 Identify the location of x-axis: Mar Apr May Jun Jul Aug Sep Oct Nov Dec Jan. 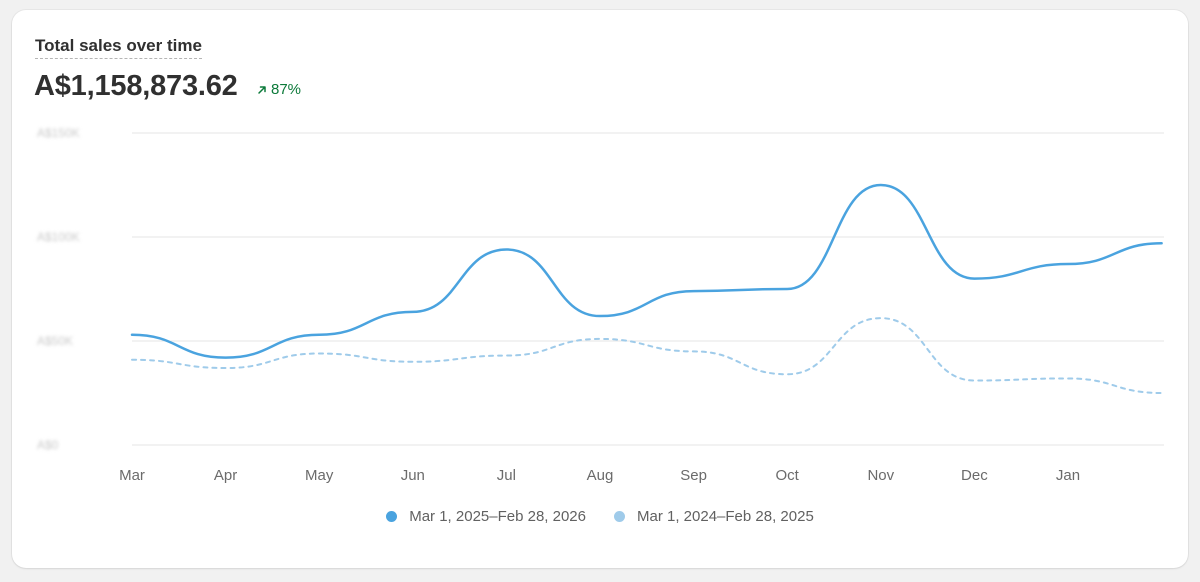
(599, 475).